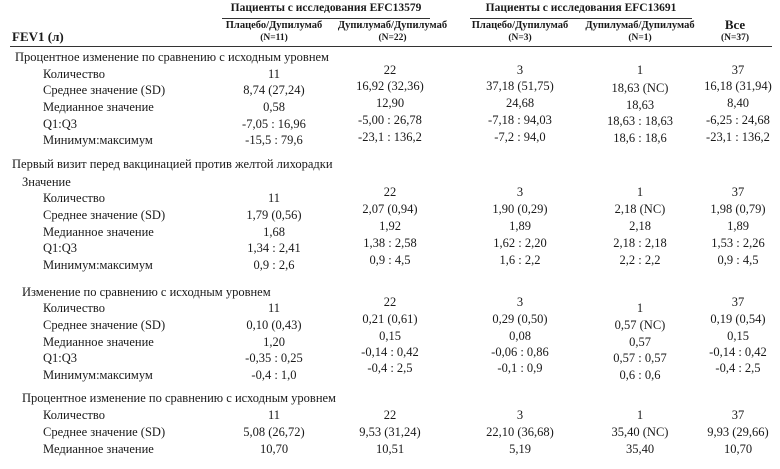 The height and width of the screenshot is (469, 780). What do you see at coordinates (390, 302) in the screenshot?
I see `s3-count-c2: 22` at bounding box center [390, 302].